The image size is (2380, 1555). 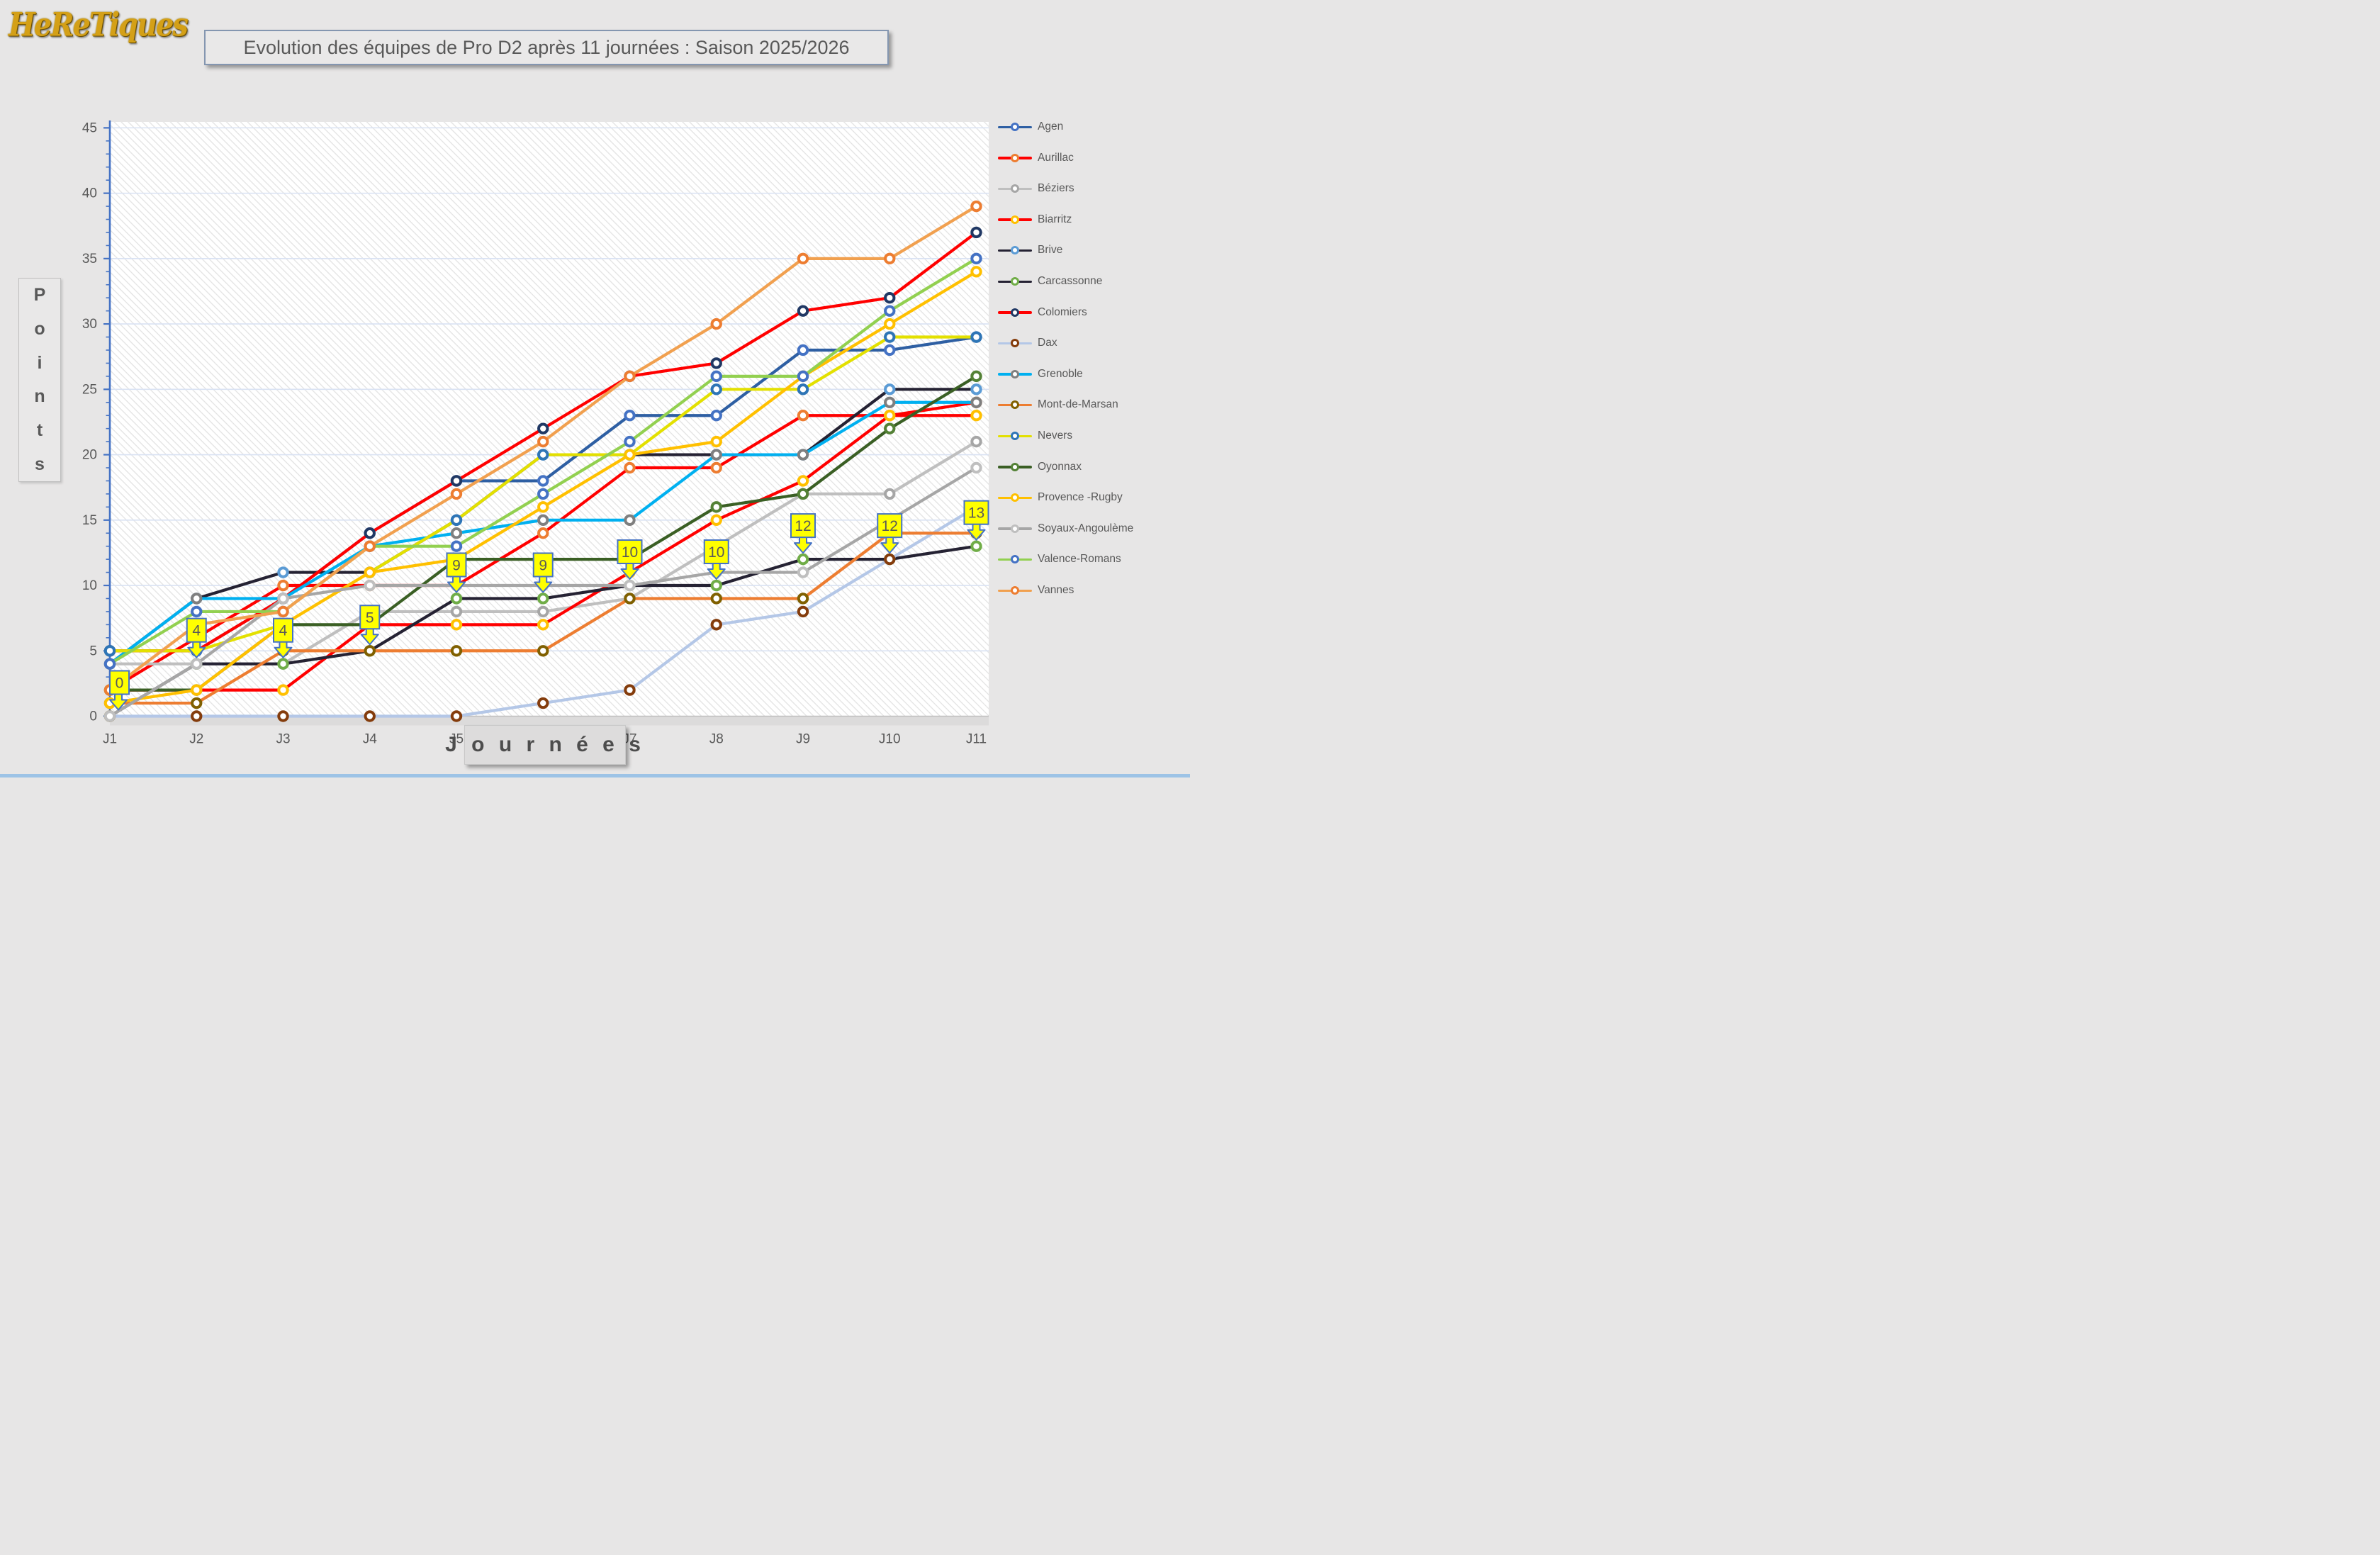 What do you see at coordinates (1060, 466) in the screenshot?
I see `legend-label: Oyonnax` at bounding box center [1060, 466].